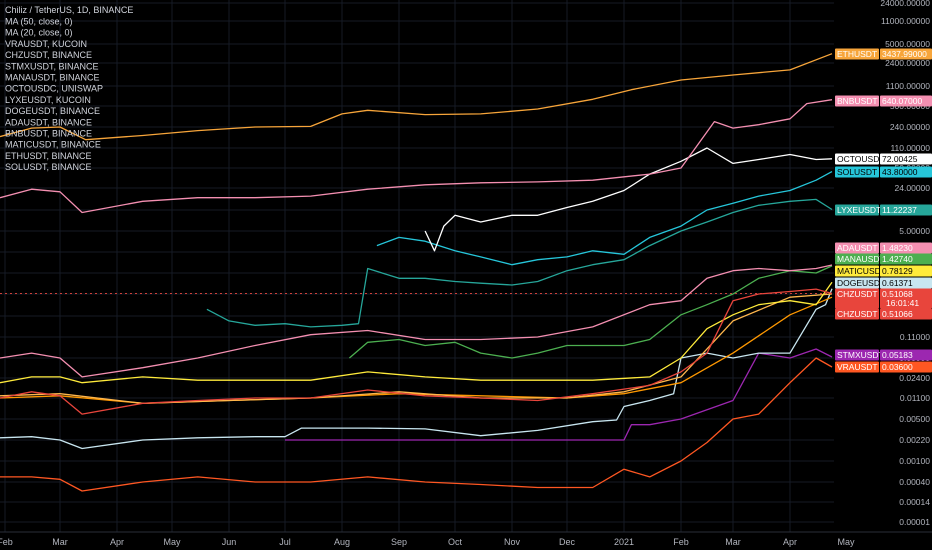  I want to click on y-tick-label: 1100.00000, so click(908, 86).